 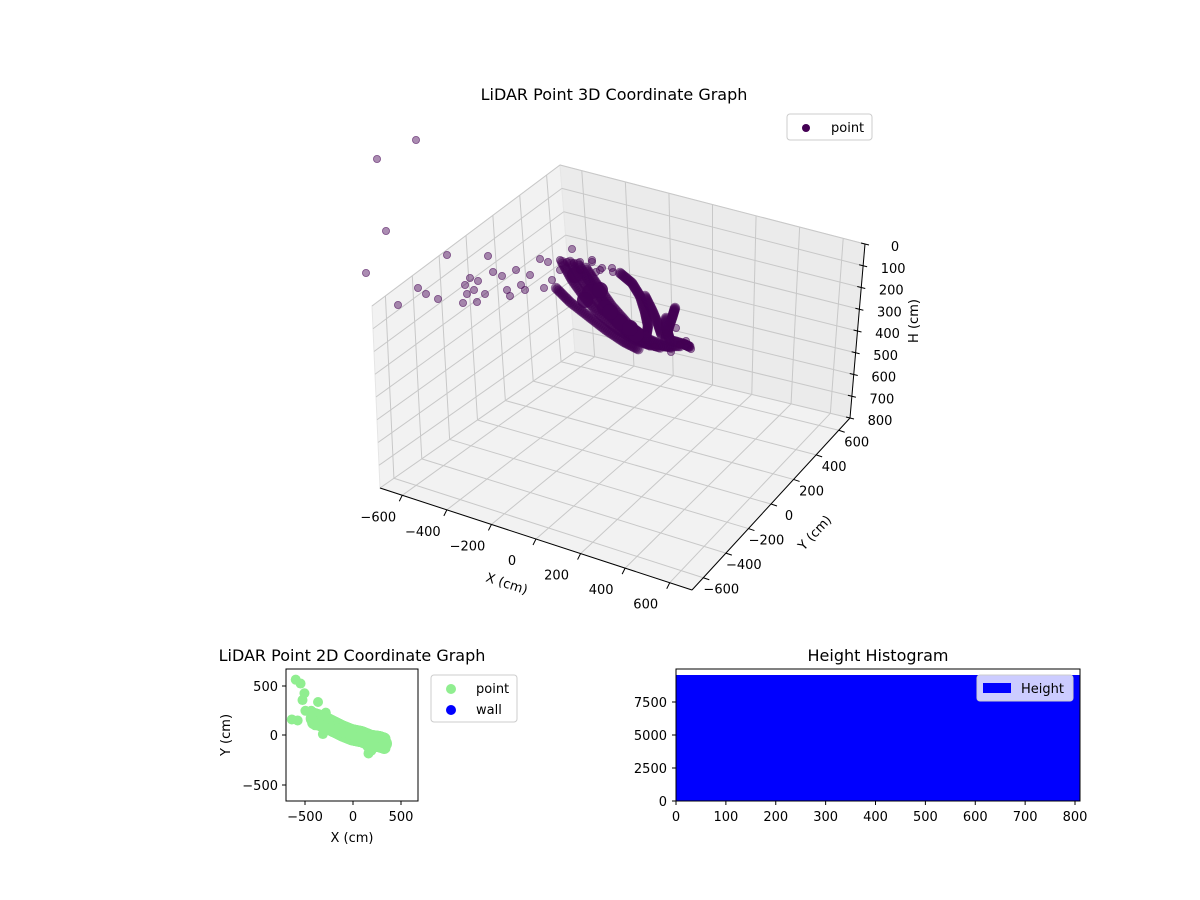 I want to click on z-tick-3d: 600, so click(x=883, y=378).